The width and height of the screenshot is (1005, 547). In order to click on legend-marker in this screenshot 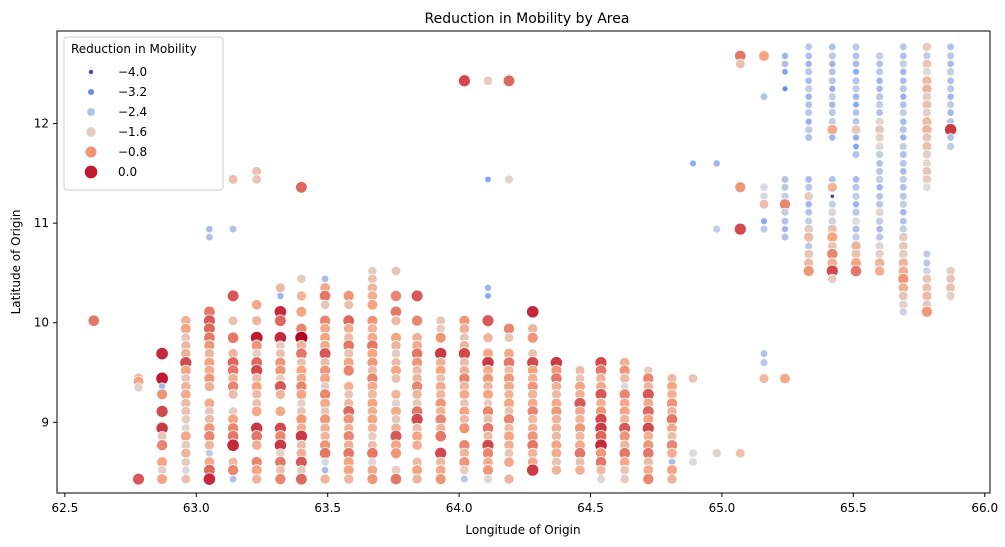, I will do `click(91, 132)`.